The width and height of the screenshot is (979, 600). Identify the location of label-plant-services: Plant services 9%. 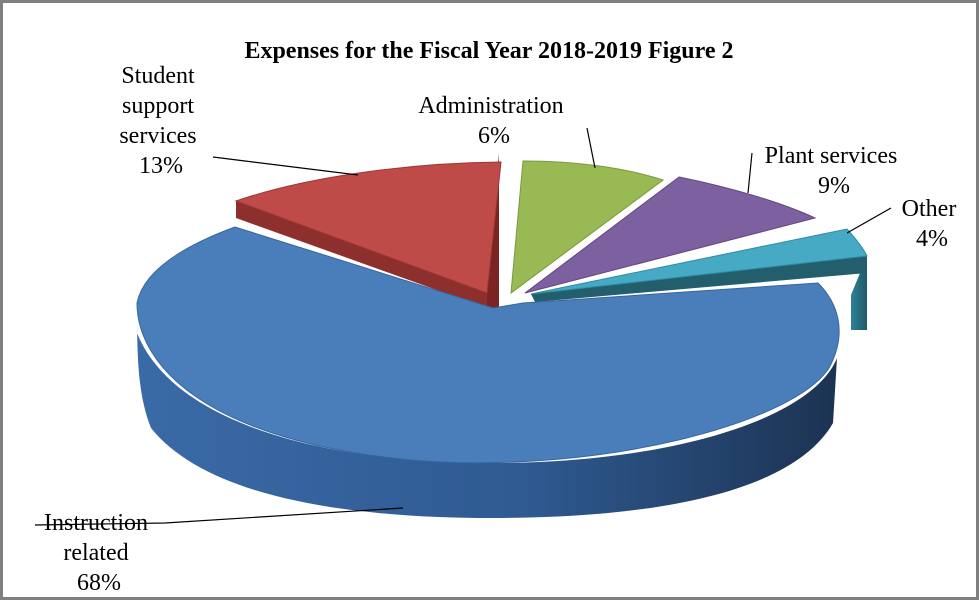
(834, 171).